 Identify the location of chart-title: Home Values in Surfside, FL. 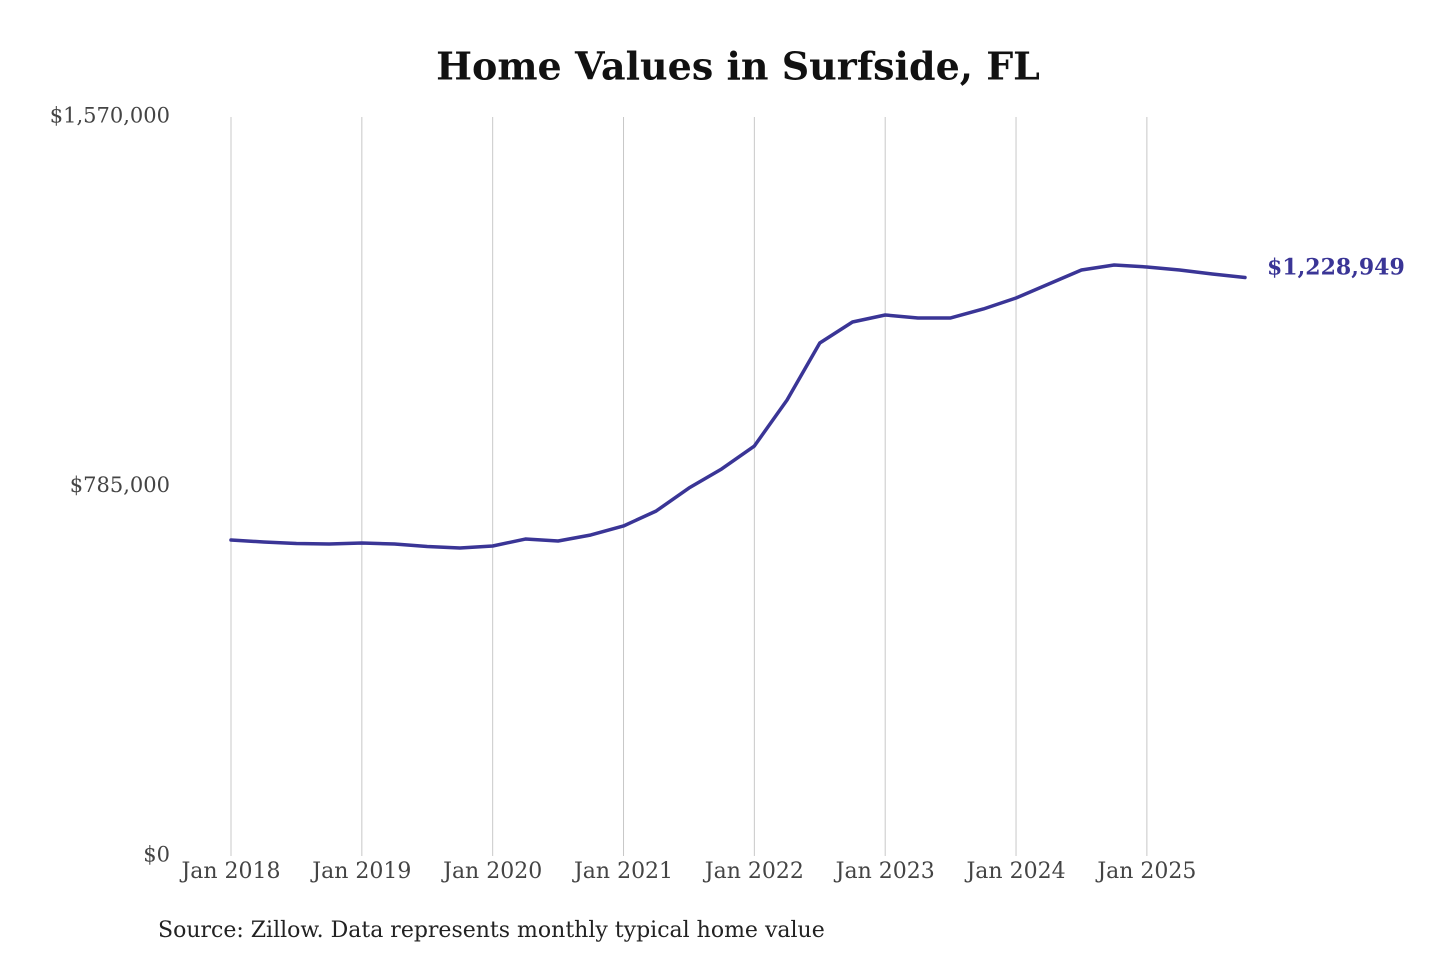
(738, 66).